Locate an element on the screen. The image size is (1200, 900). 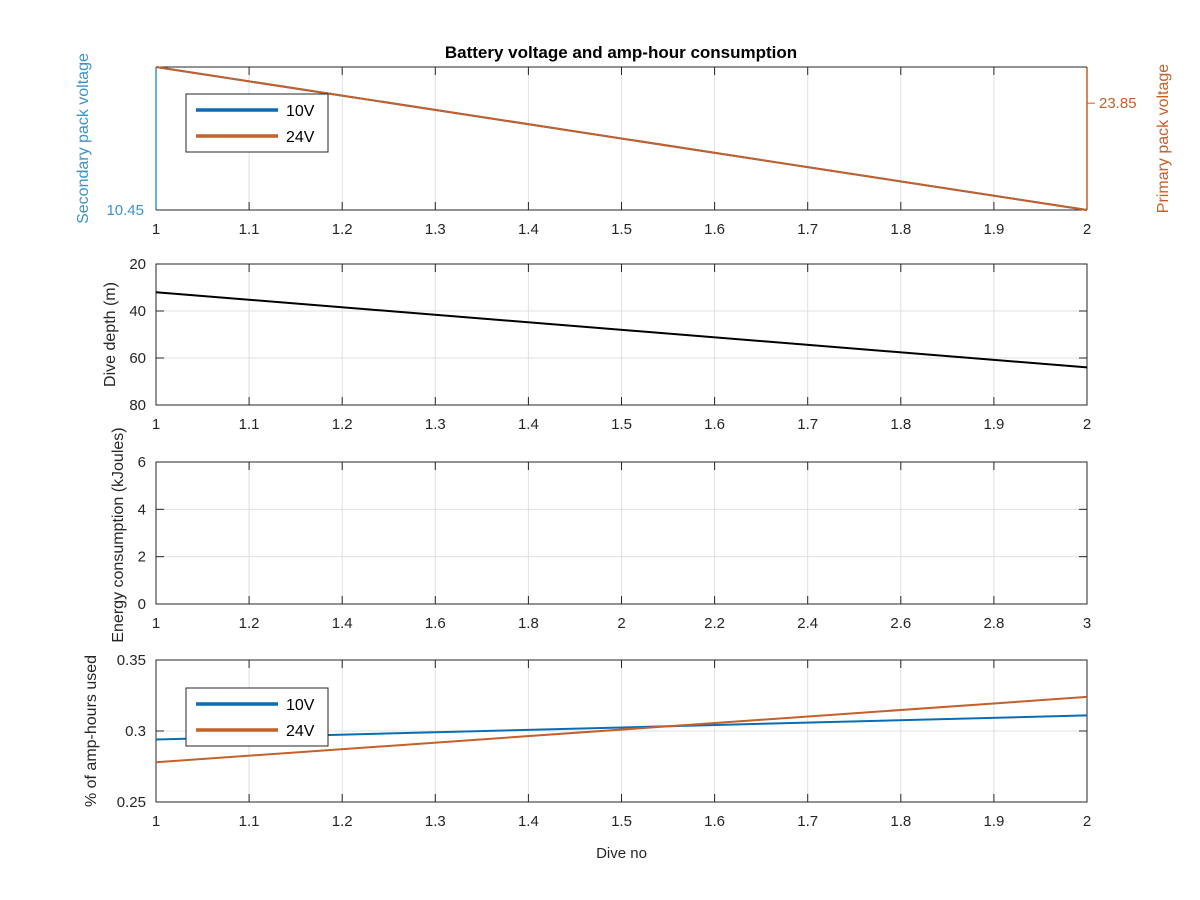
left-axis-label: Secondary pack voltage is located at coordinates (83, 138).